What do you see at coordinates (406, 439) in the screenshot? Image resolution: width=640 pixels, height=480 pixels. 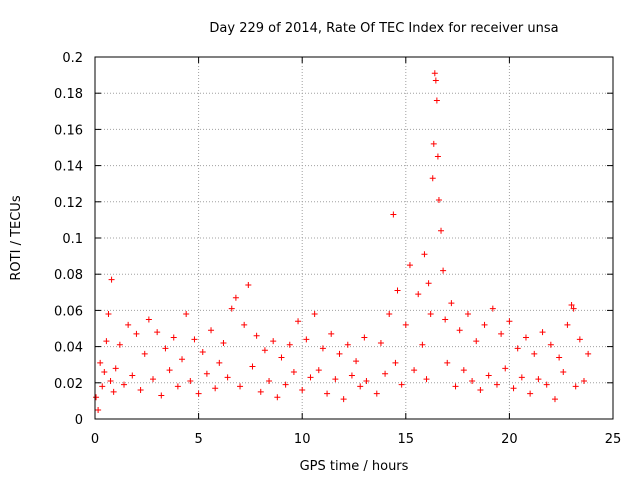 I see `x-tick-label: 15` at bounding box center [406, 439].